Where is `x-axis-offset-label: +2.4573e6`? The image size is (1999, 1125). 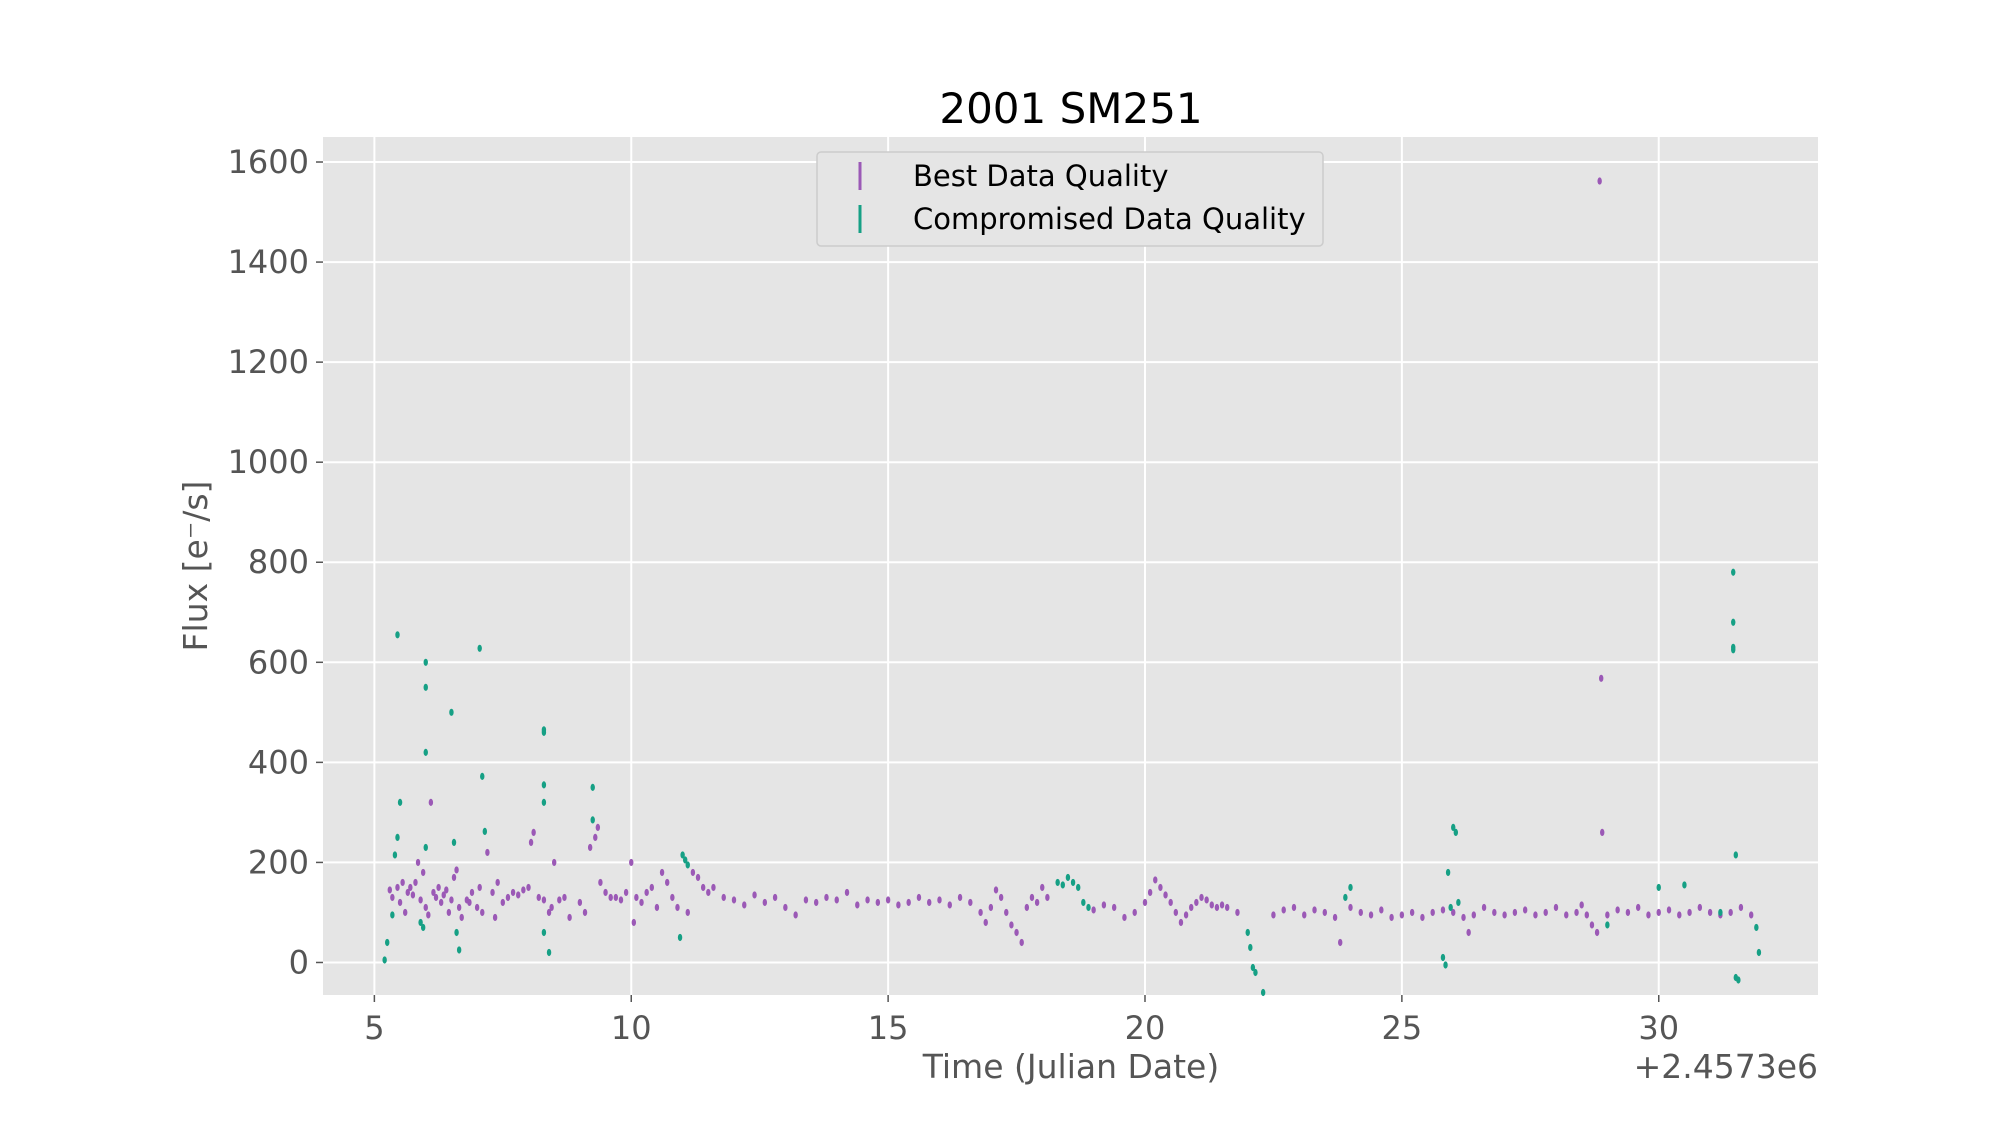
x-axis-offset-label: +2.4573e6 is located at coordinates (1726, 1066).